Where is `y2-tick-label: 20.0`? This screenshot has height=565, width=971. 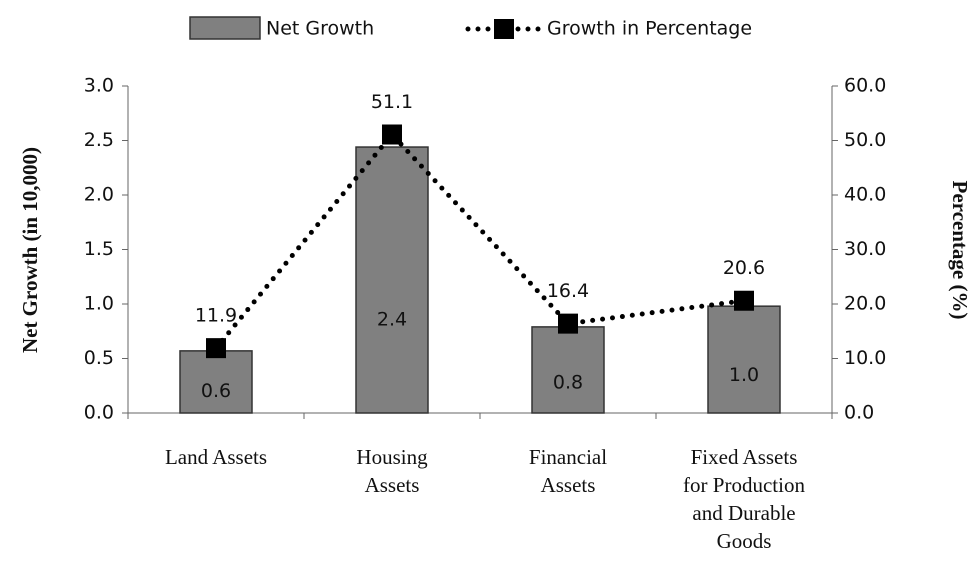
y2-tick-label: 20.0 is located at coordinates (865, 304).